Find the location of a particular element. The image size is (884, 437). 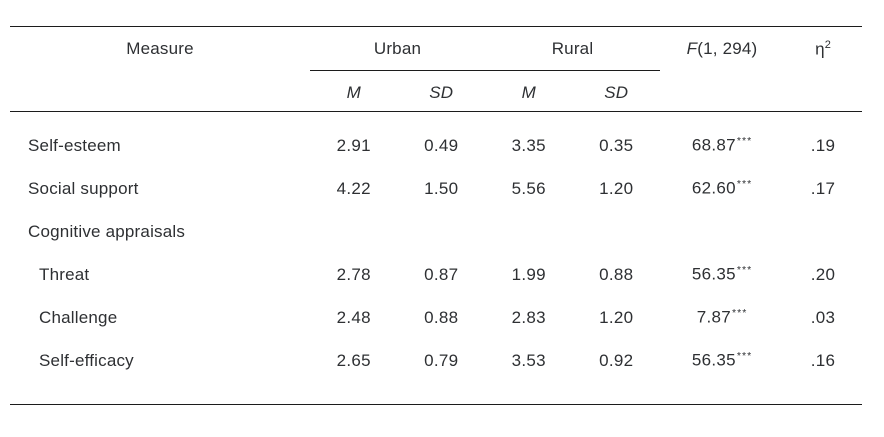

f-value: 7.87 is located at coordinates (714, 317).